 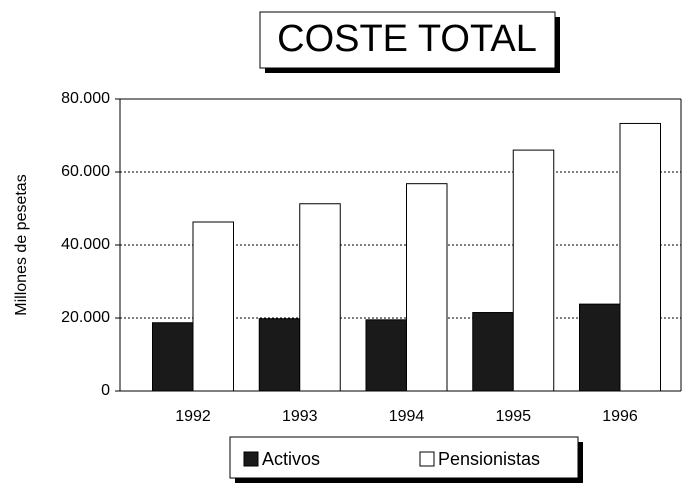 What do you see at coordinates (85, 171) in the screenshot?
I see `y-tick-label: 60.000` at bounding box center [85, 171].